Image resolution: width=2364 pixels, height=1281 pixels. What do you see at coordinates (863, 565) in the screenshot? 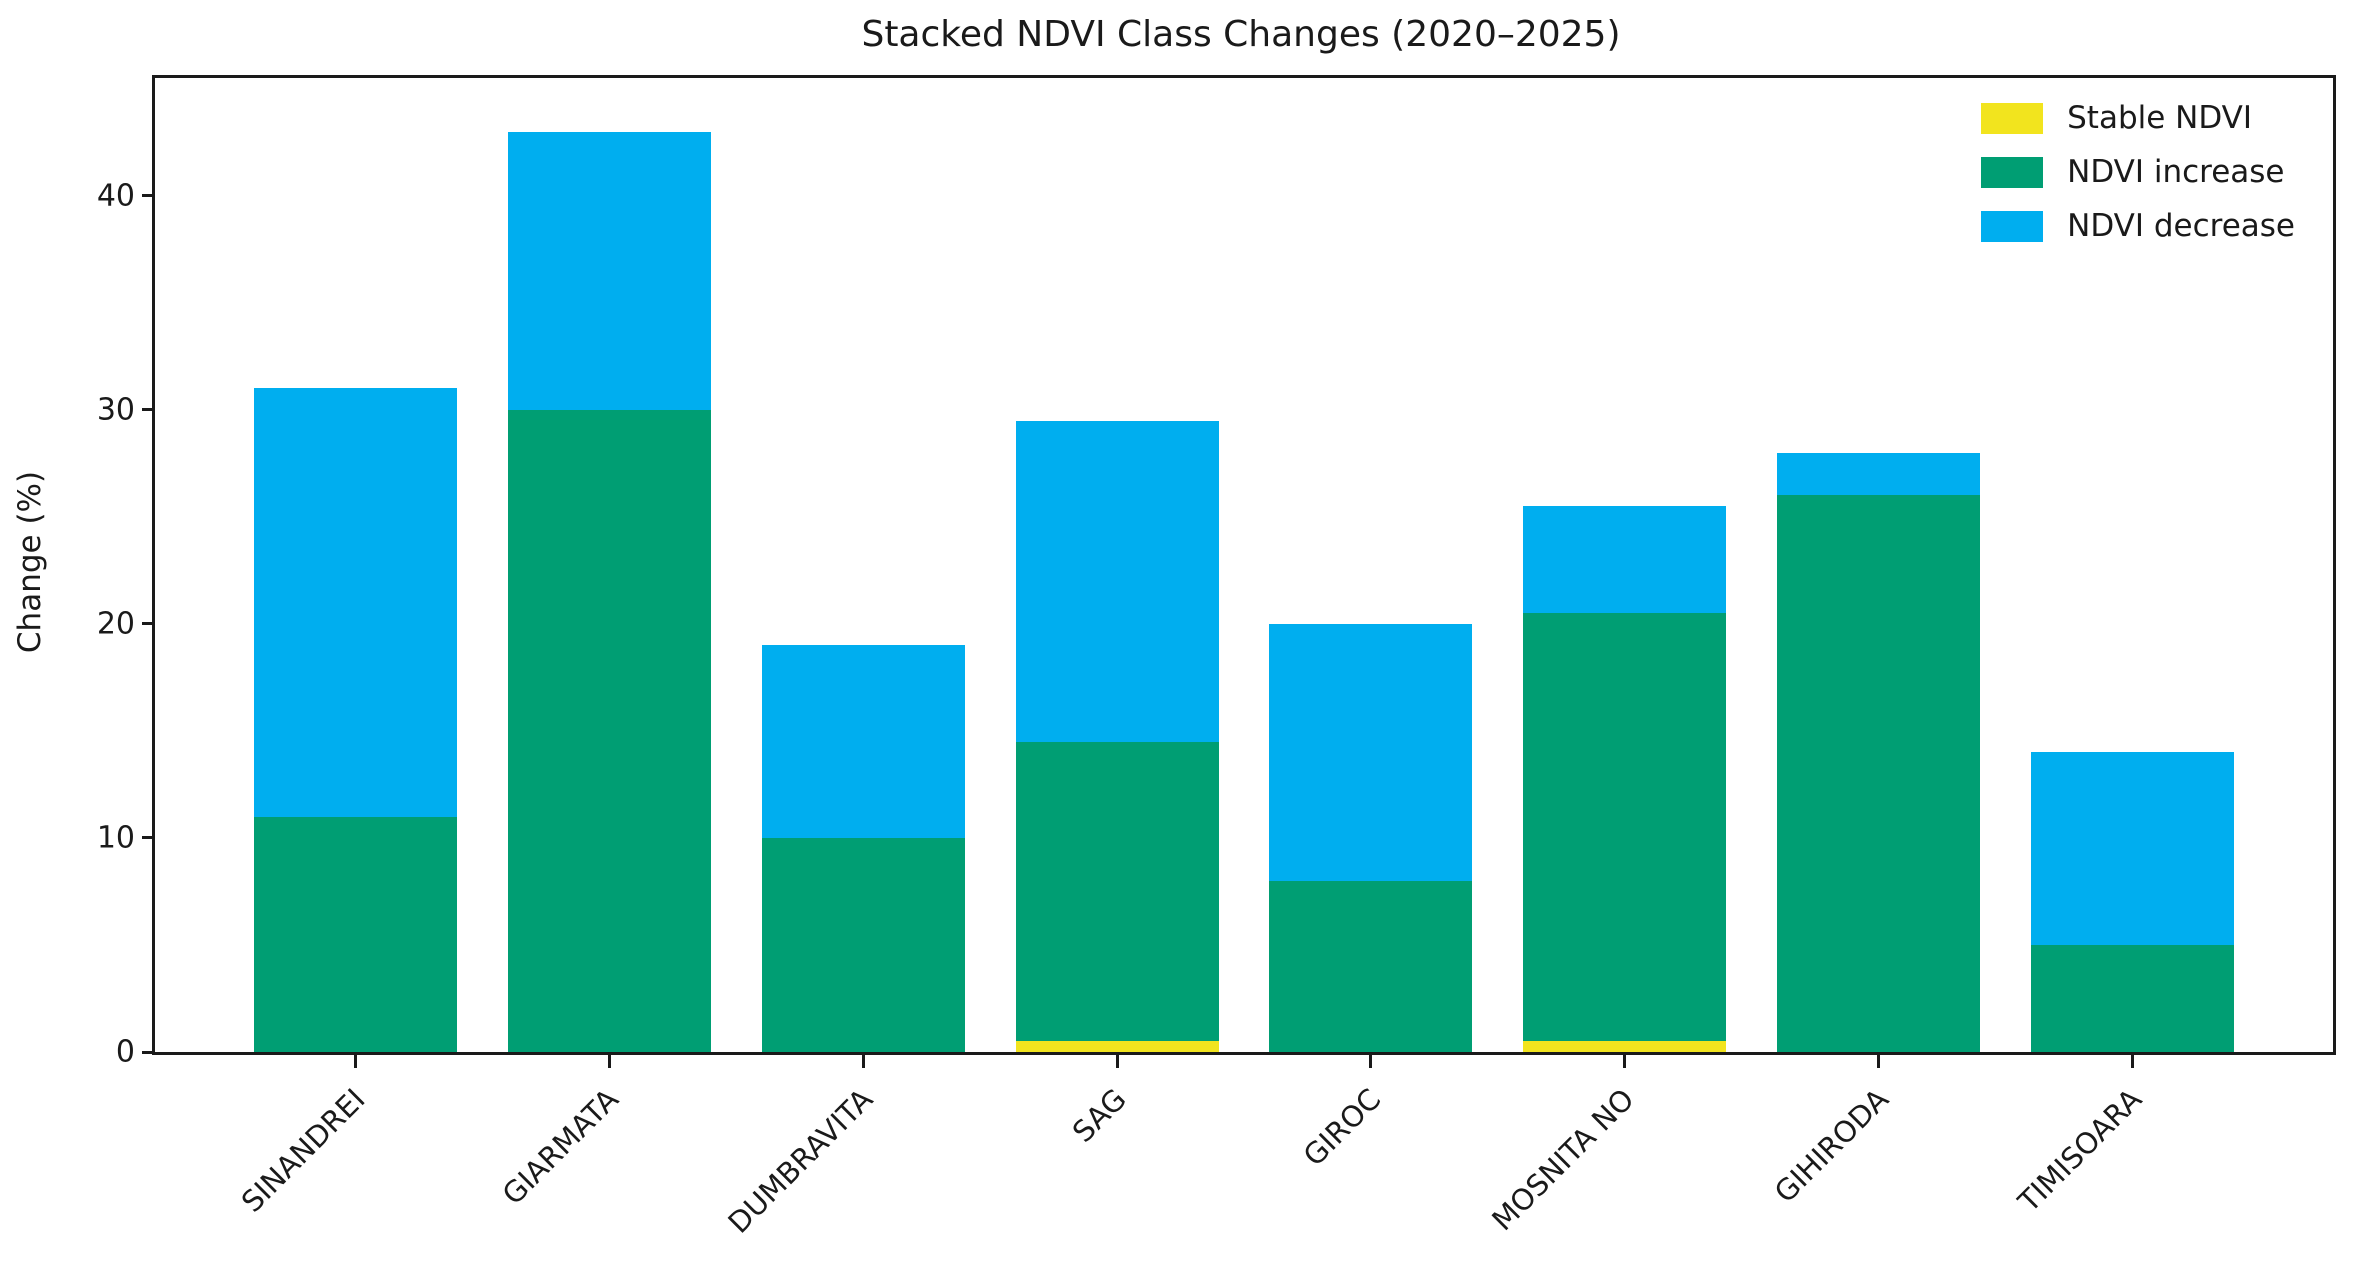
I see `bar-dumbravita` at bounding box center [863, 565].